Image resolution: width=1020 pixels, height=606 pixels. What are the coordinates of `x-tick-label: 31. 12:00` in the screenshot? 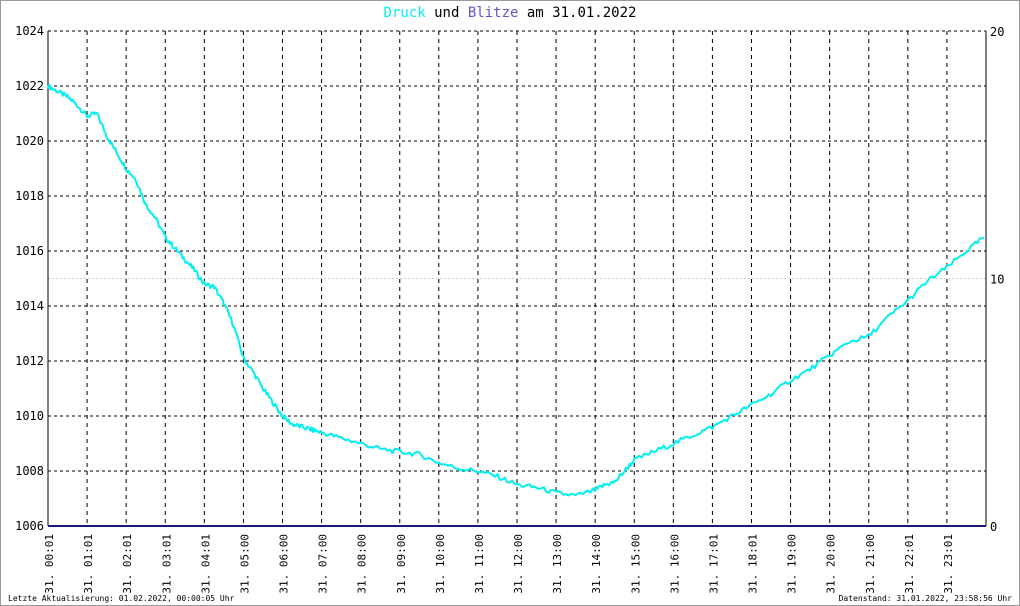 It's located at (518, 564).